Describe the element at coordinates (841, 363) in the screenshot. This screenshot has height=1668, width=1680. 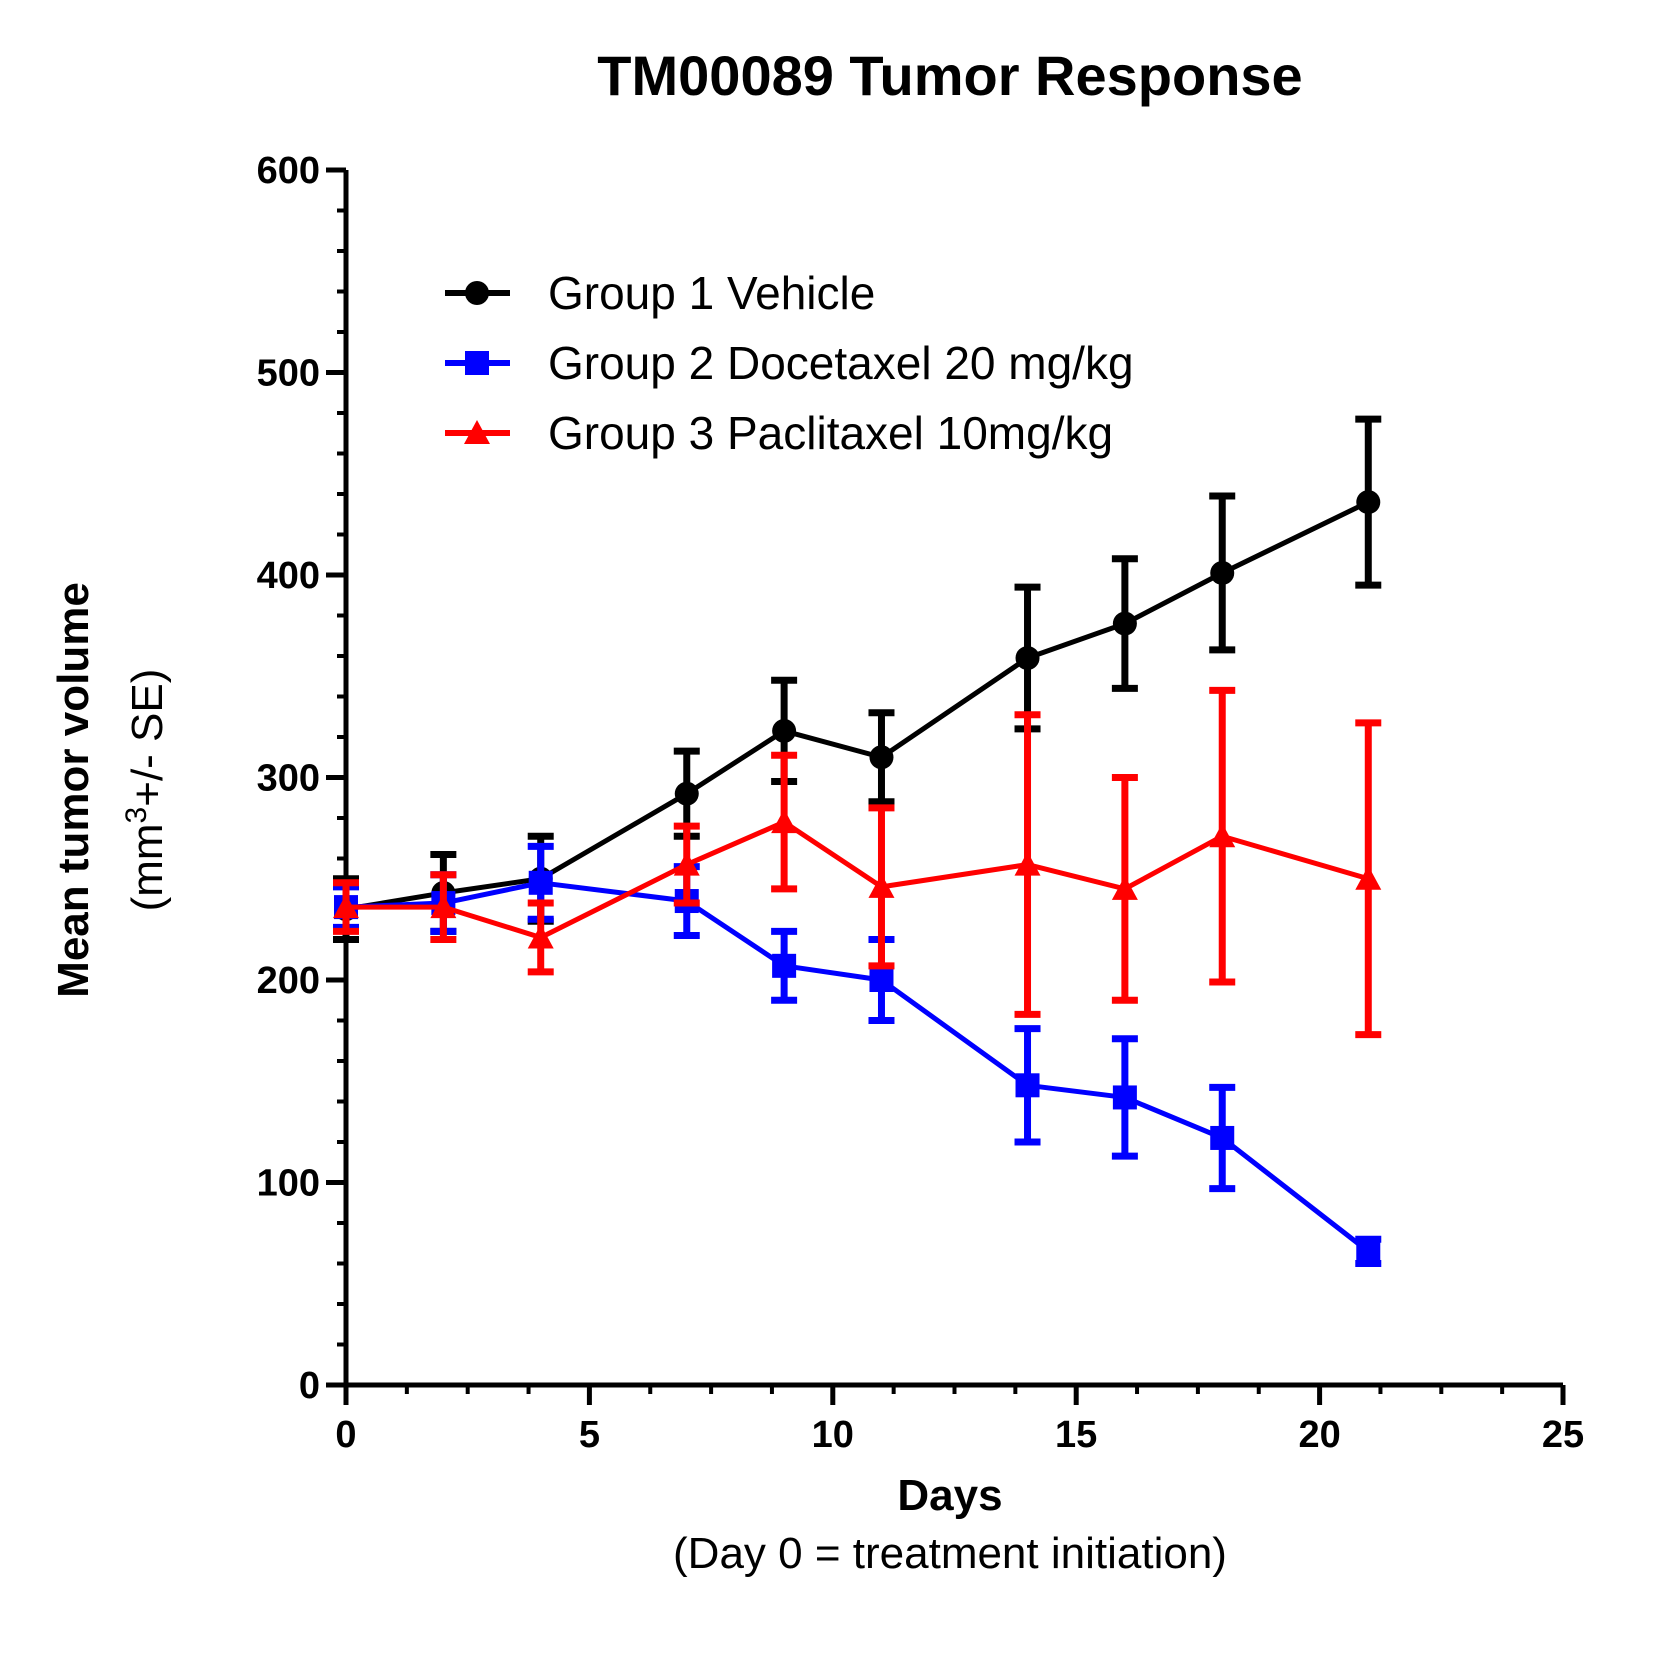
I see `legend-label: Group 2 Docetaxel 20 mg/kg` at that location.